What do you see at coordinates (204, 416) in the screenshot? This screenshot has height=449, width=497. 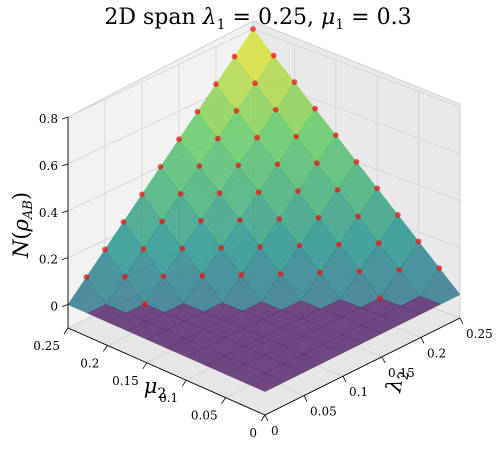 I see `y-tick-label: 0.05` at bounding box center [204, 416].